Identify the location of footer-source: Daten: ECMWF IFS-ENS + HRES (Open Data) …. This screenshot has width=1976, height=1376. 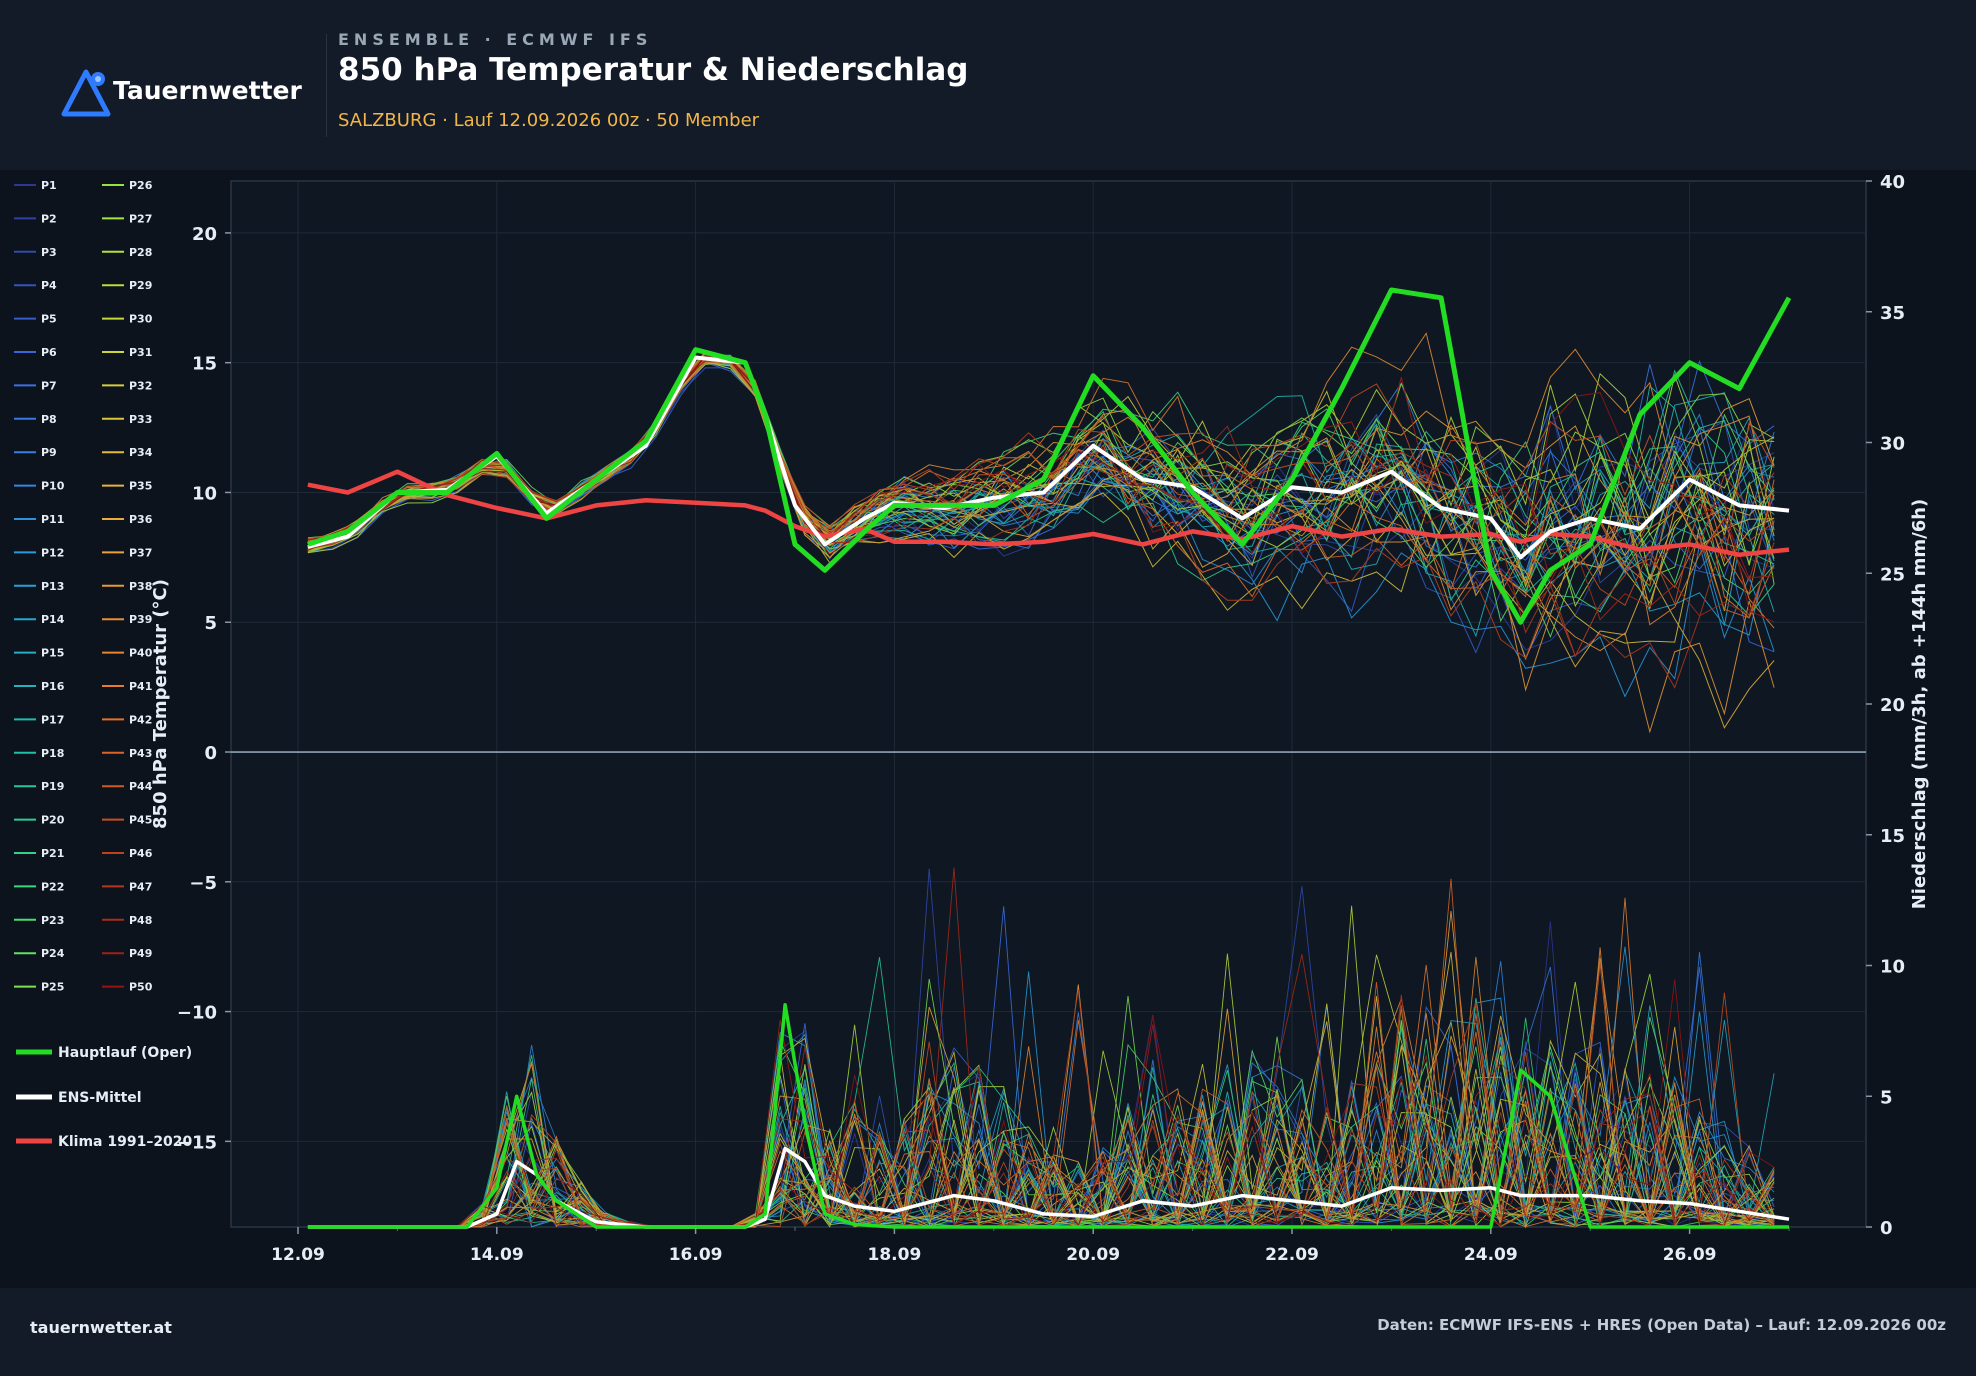
(1661, 1325).